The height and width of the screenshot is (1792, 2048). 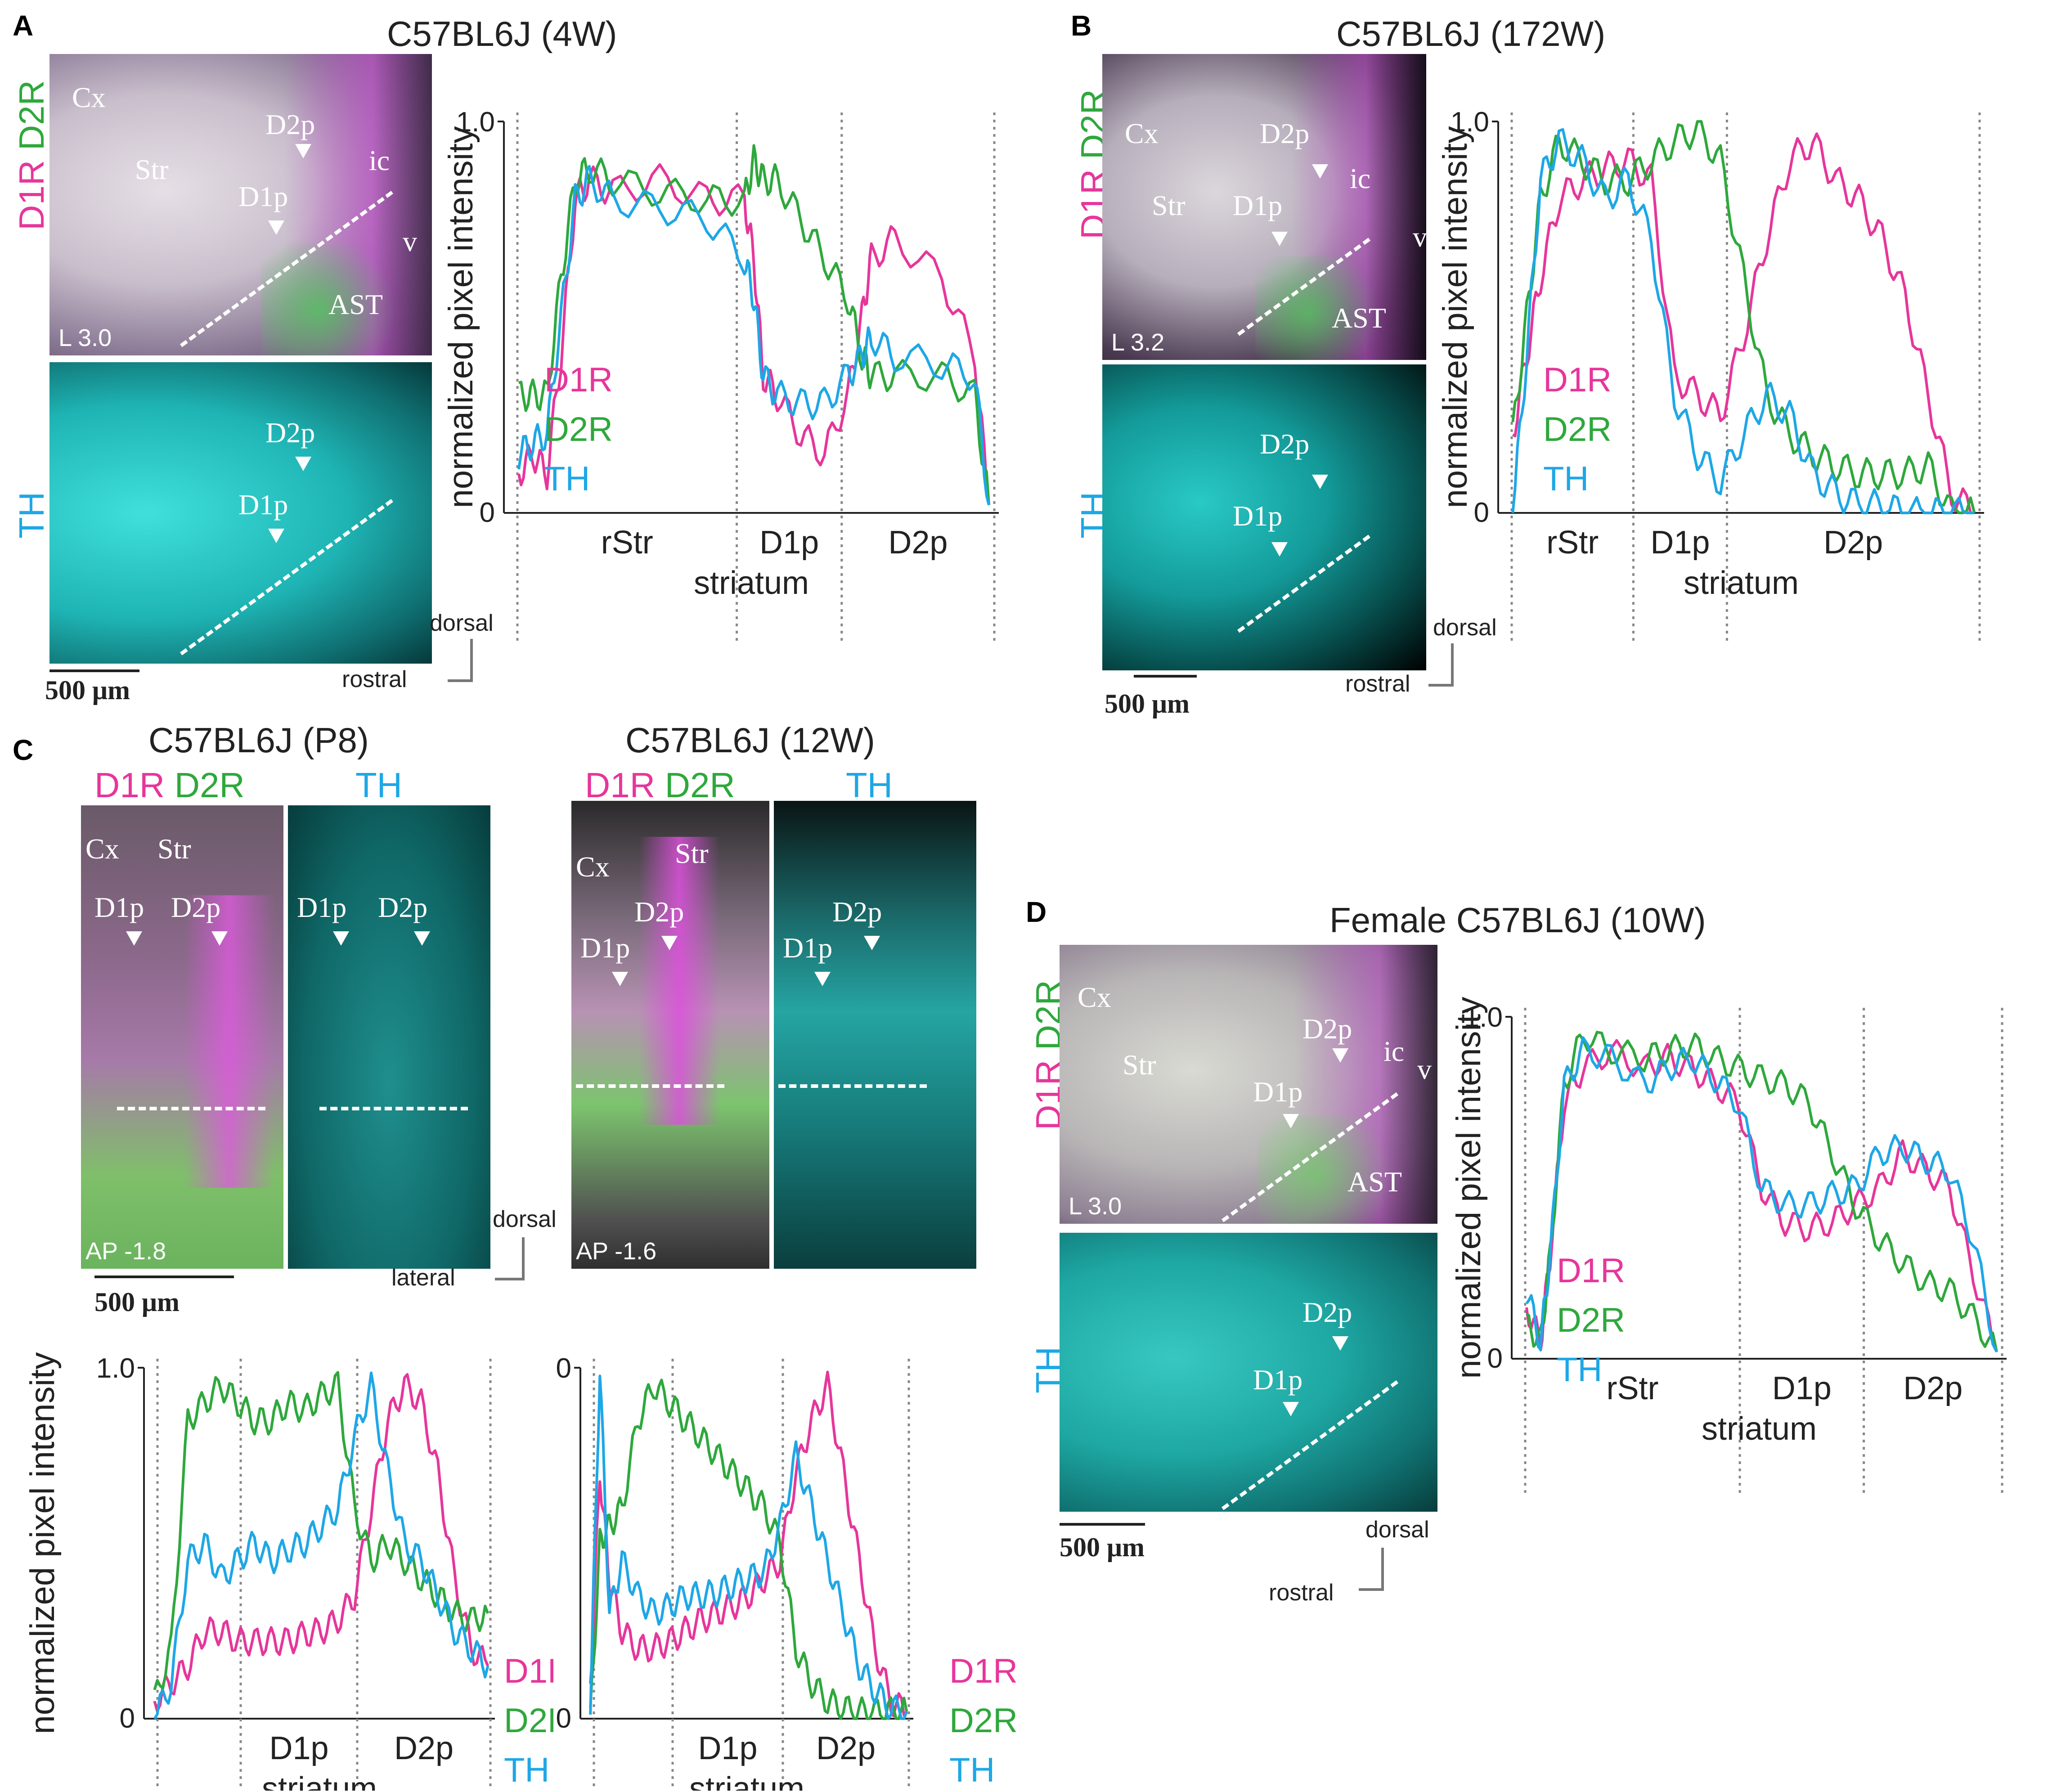 I want to click on region-label: rStr, so click(x=1572, y=543).